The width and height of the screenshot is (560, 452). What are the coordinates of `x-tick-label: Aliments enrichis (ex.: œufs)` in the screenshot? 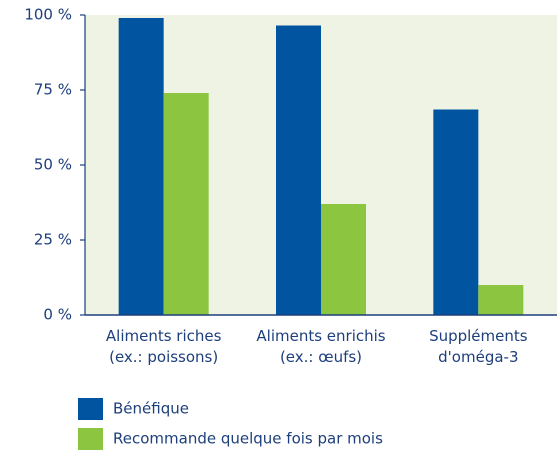 It's located at (320, 346).